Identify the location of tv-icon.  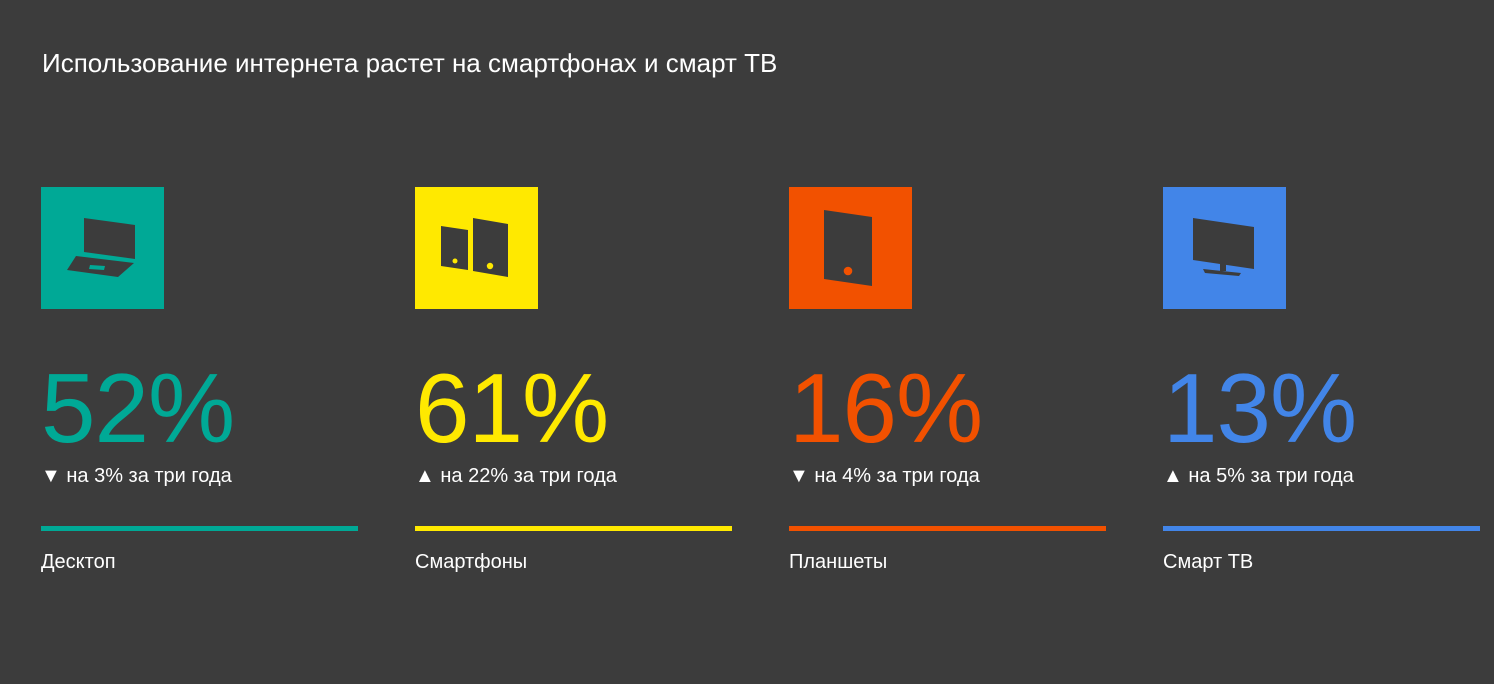
(1224, 248).